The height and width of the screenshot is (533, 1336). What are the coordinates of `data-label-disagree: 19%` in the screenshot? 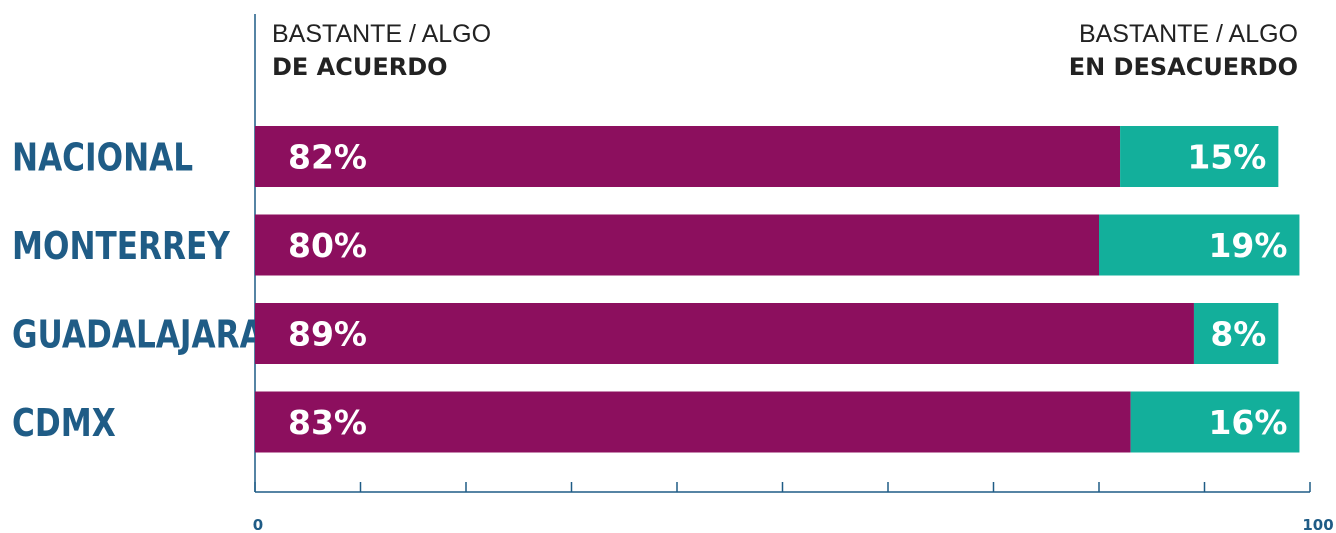 It's located at (1247, 245).